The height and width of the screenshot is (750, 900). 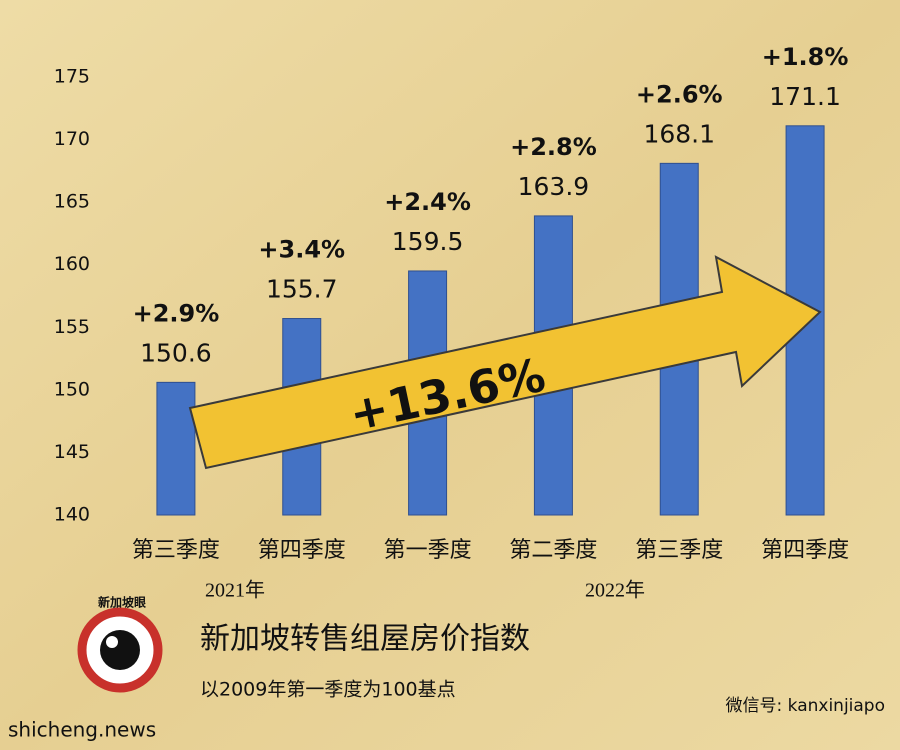 I want to click on y-tick-label: 150, so click(x=72, y=389).